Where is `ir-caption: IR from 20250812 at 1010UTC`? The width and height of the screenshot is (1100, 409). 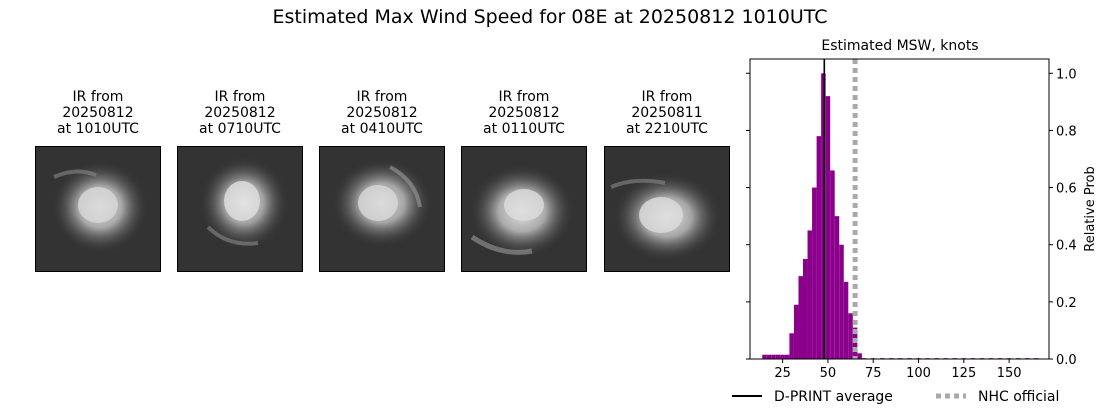 ir-caption: IR from 20250812 at 1010UTC is located at coordinates (98, 113).